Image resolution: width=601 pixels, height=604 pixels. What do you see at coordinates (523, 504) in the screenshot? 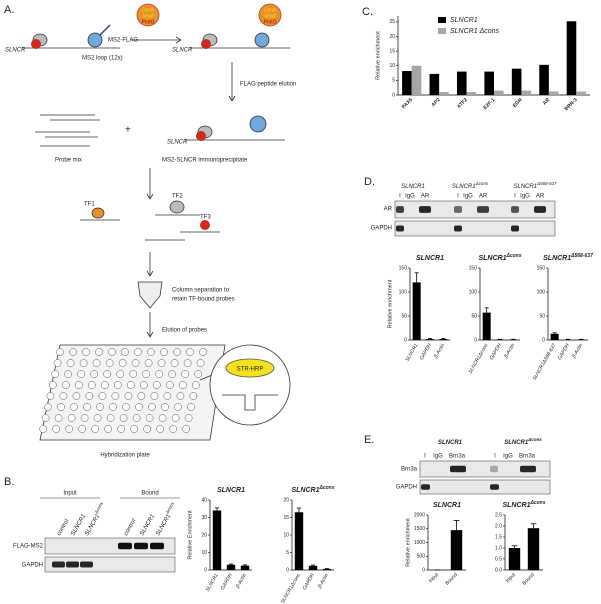
I see `chart-title: SLNCR1Δcons` at bounding box center [523, 504].